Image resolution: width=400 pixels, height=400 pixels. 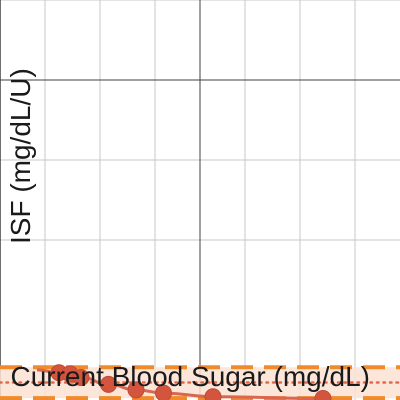 What do you see at coordinates (184, 382) in the screenshot?
I see `series` at bounding box center [184, 382].